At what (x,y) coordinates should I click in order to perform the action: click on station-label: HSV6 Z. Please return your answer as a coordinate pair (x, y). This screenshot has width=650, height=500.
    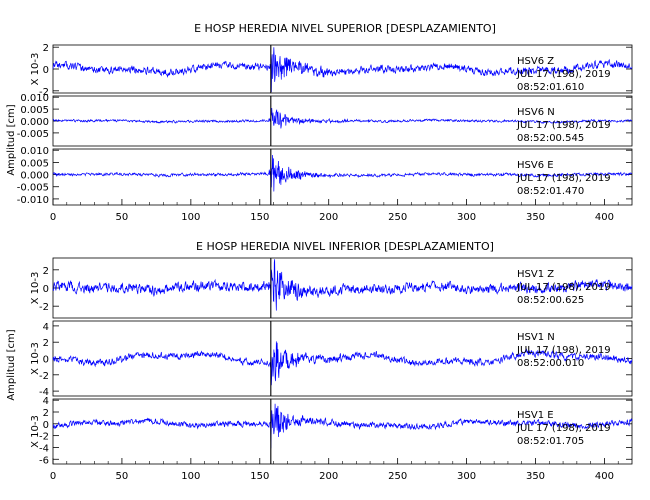
    Looking at the image, I should click on (535, 61).